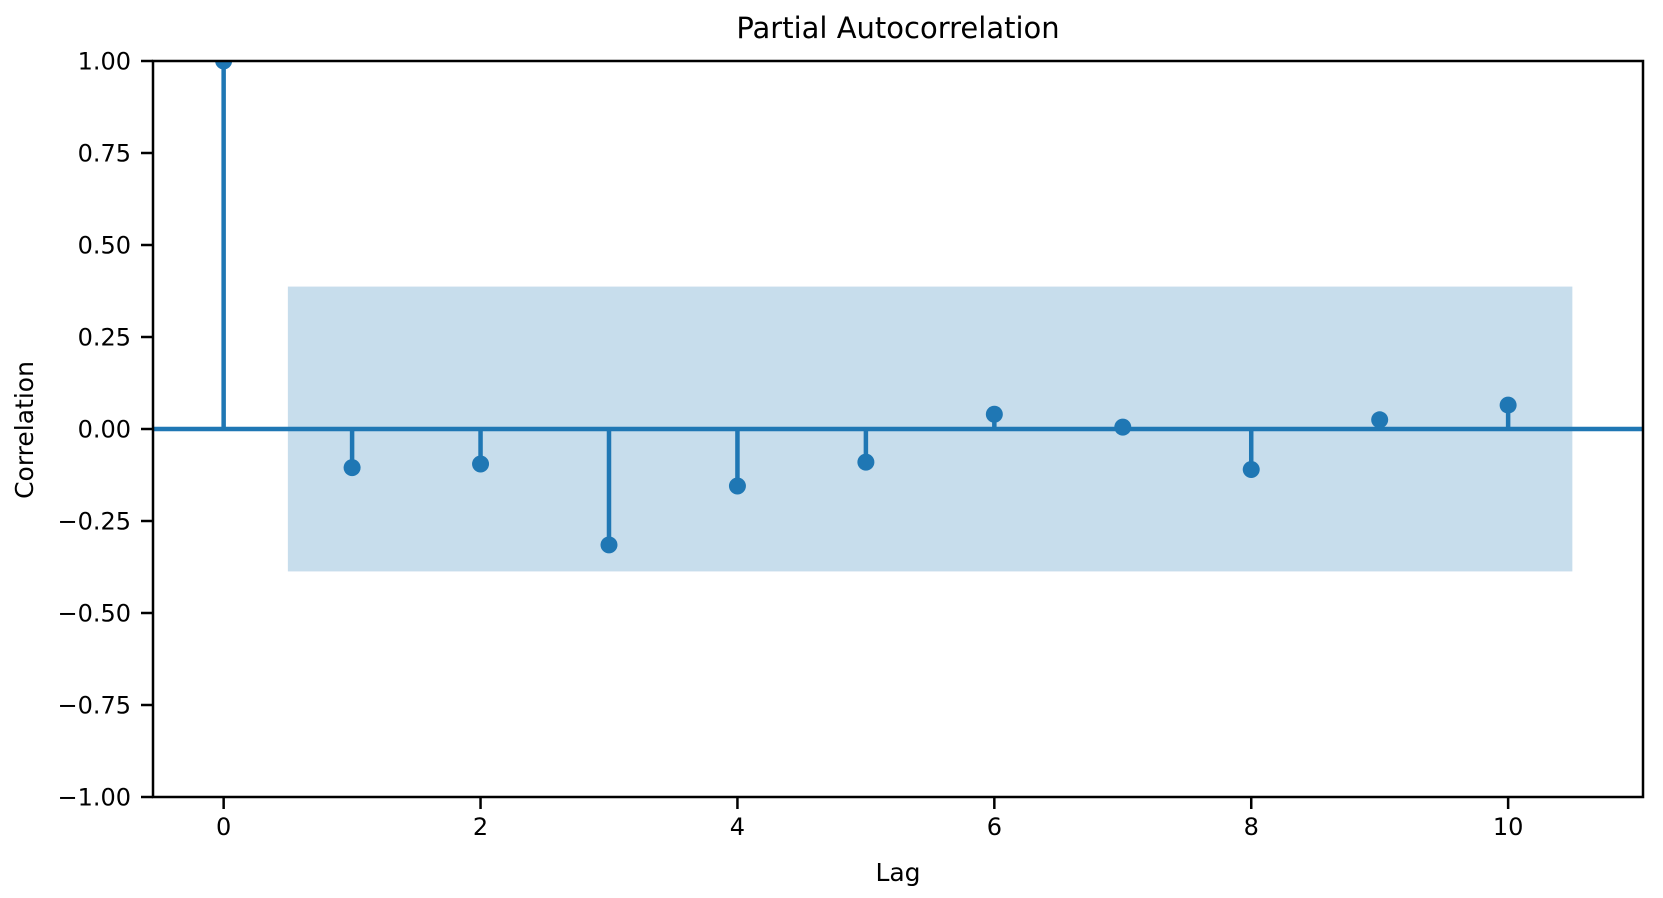 The image size is (1663, 898). Describe the element at coordinates (480, 827) in the screenshot. I see `x-tick-label: 2` at that location.